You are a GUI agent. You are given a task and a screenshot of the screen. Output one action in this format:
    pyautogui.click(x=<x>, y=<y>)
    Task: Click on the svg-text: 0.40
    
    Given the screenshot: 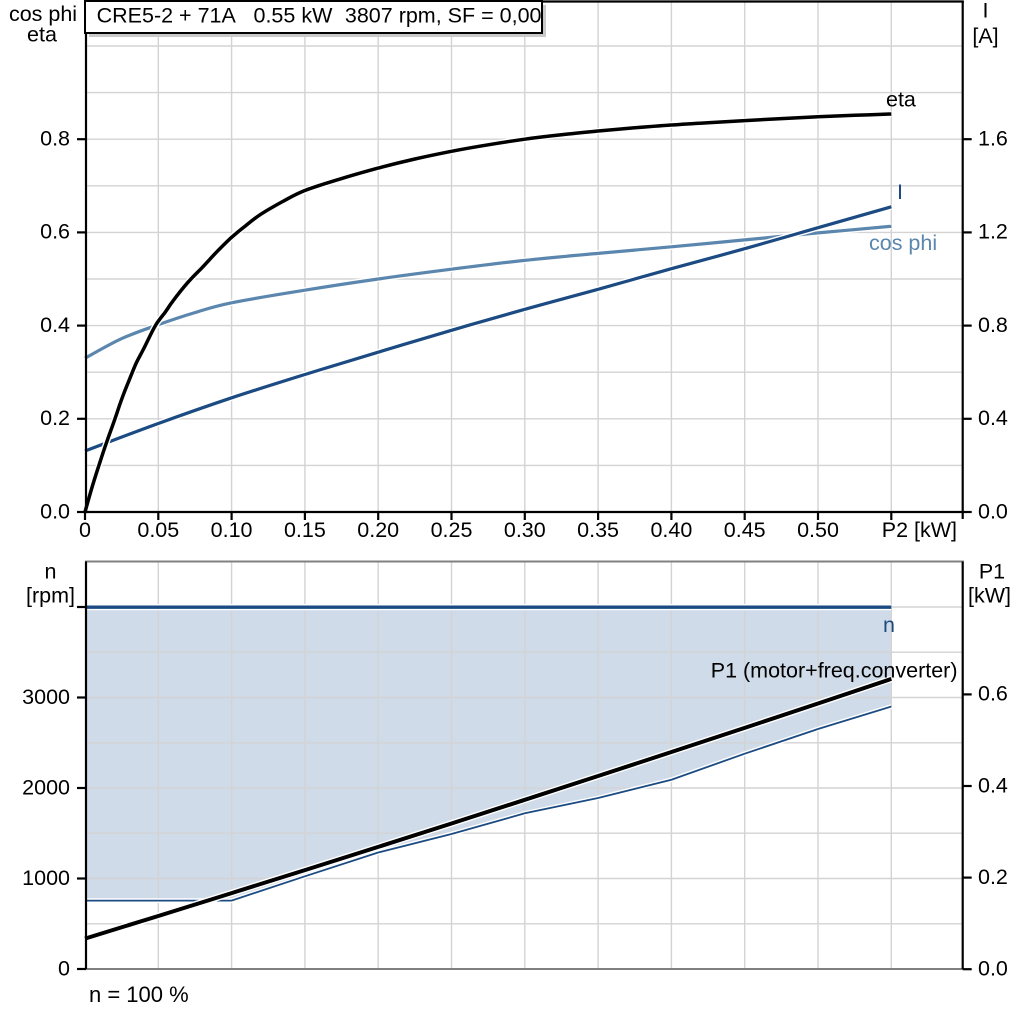 What is the action you would take?
    pyautogui.click(x=671, y=530)
    